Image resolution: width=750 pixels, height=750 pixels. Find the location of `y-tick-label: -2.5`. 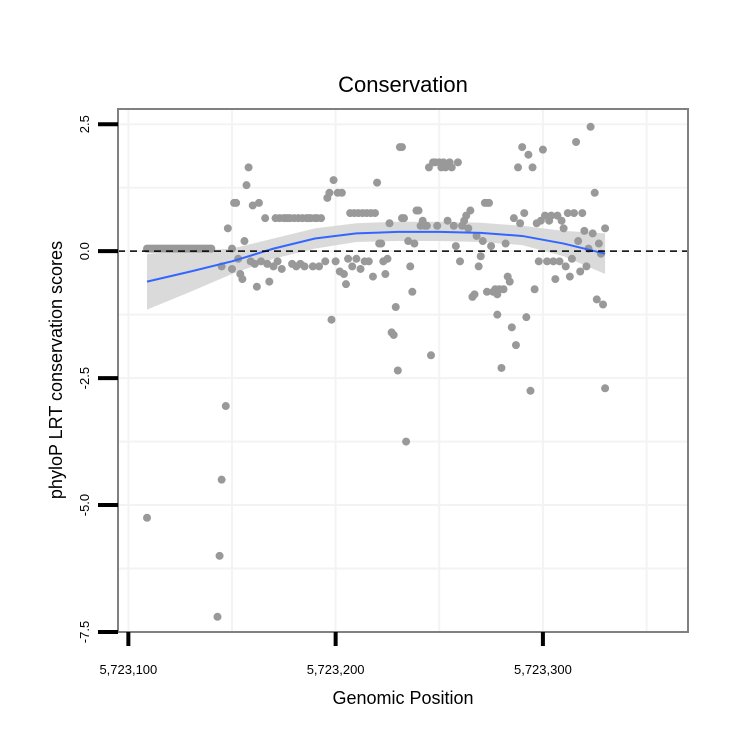

y-tick-label: -2.5 is located at coordinates (84, 378).